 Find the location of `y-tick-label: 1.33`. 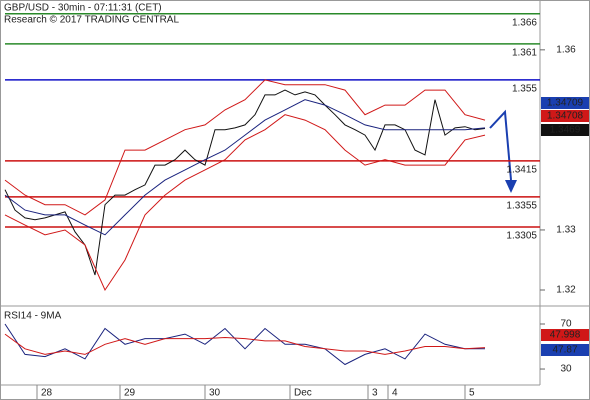

y-tick-label: 1.33 is located at coordinates (566, 230).